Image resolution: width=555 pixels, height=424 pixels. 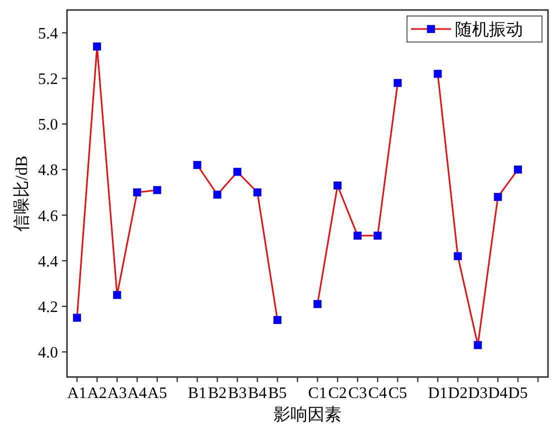 I want to click on x-tick-label: A3, so click(x=117, y=393).